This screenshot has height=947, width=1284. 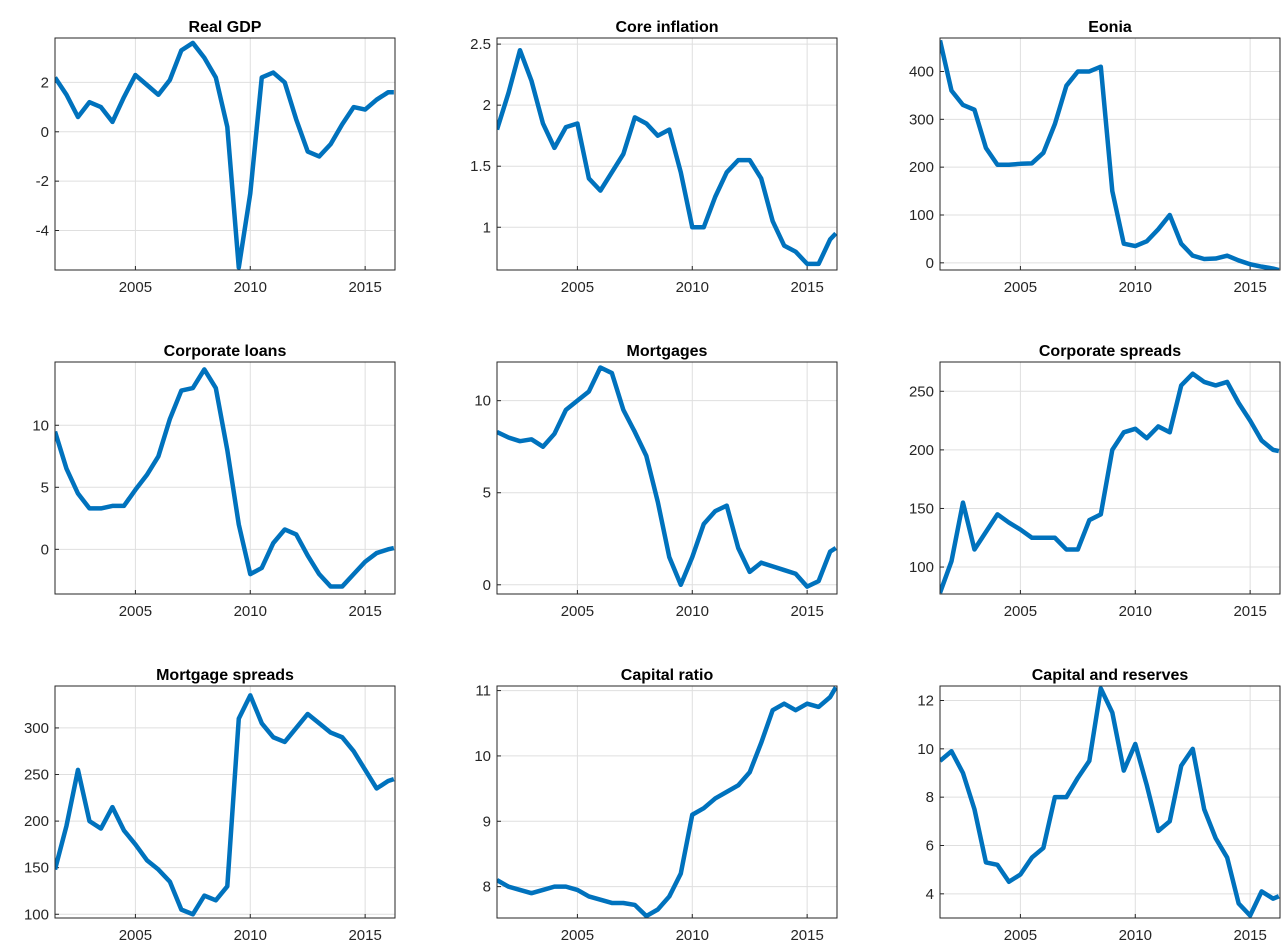 I want to click on chart-title: Mortgages, so click(x=667, y=351).